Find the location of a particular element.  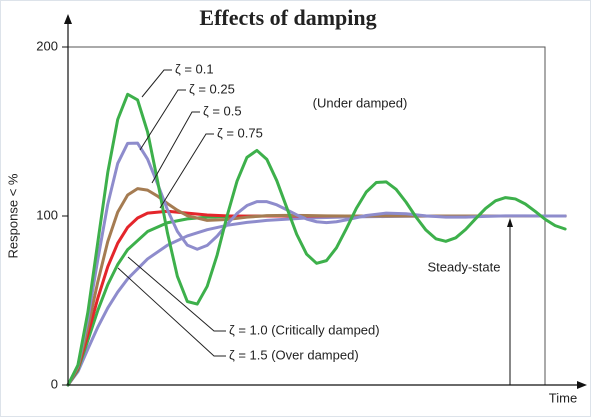

y-axis-label: Response < % is located at coordinates (12, 215).